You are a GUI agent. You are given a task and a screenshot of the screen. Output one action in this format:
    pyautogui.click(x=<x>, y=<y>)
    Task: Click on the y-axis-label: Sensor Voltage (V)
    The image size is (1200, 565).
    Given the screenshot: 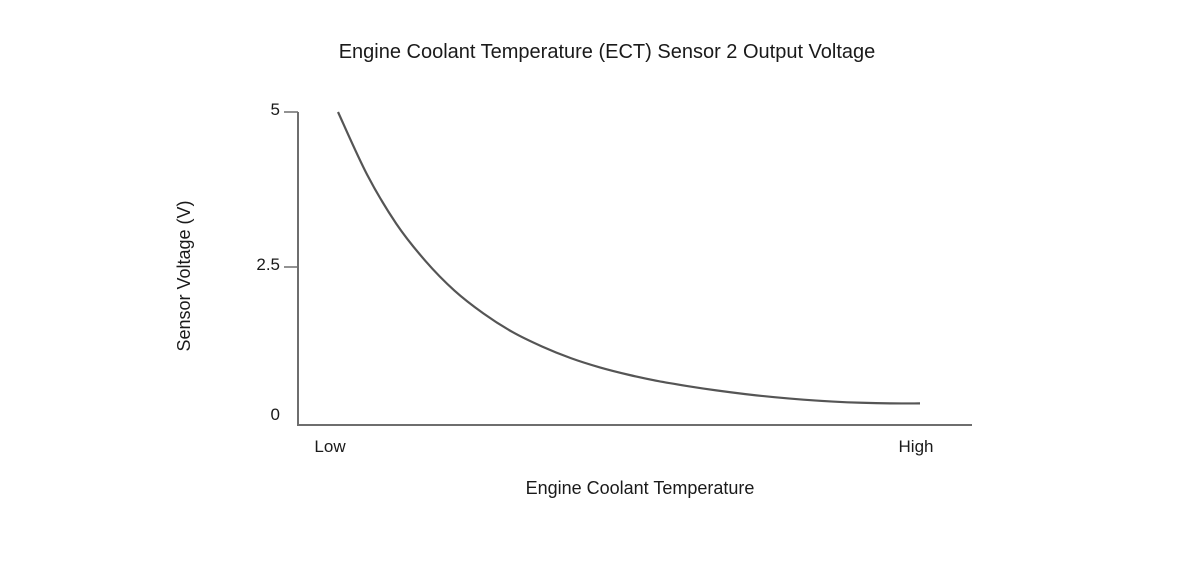 What is the action you would take?
    pyautogui.click(x=184, y=275)
    